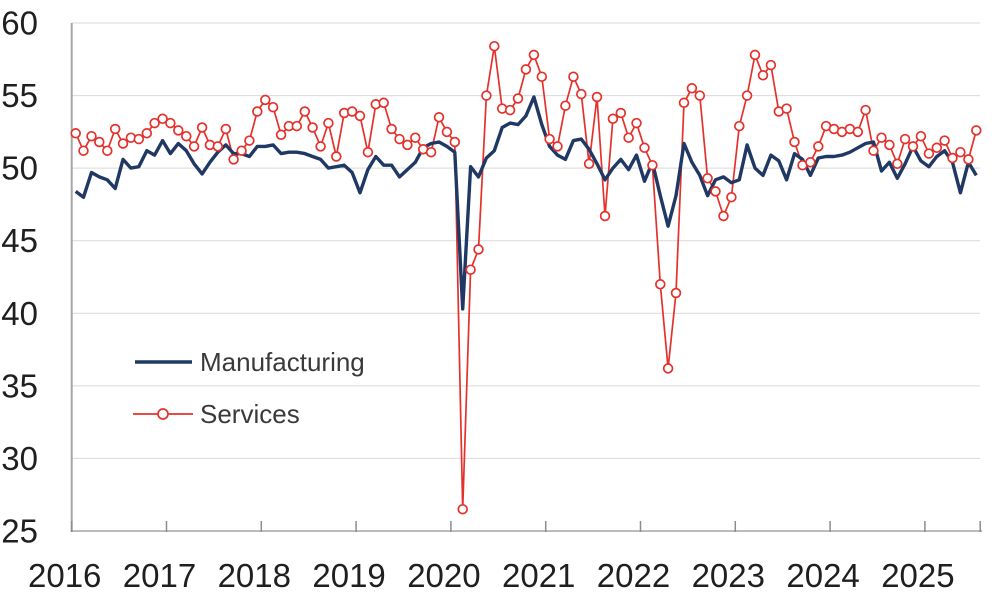 The height and width of the screenshot is (602, 1000). Describe the element at coordinates (282, 362) in the screenshot. I see `legend-label-manufacturing: Manufacturing` at that location.